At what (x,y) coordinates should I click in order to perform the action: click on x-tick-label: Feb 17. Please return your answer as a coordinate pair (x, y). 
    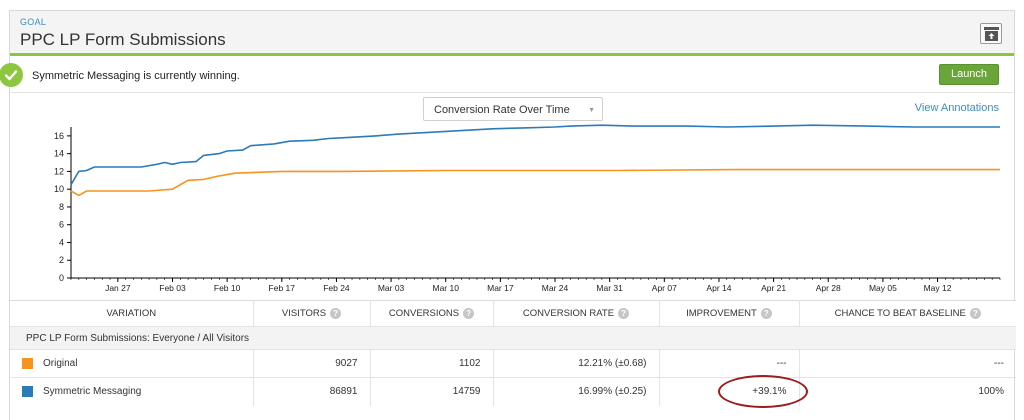
    Looking at the image, I should click on (282, 288).